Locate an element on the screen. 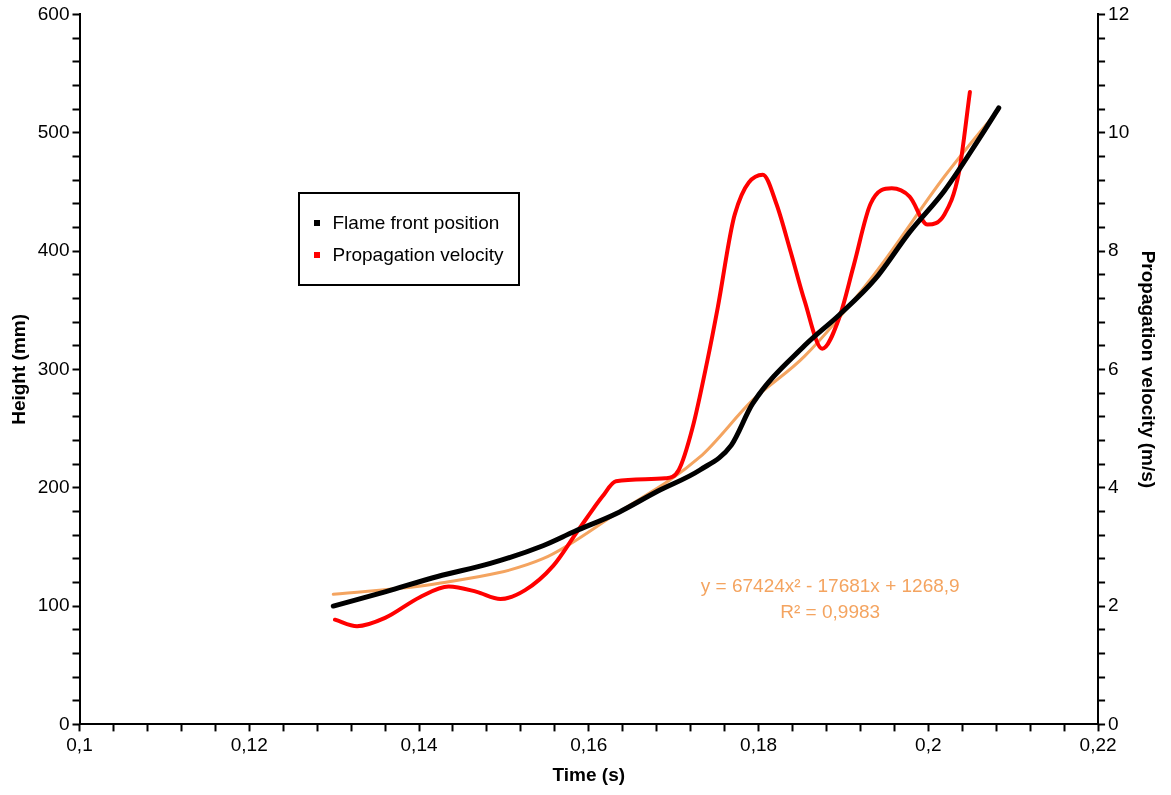  y-tick-label: 200 is located at coordinates (53, 486).